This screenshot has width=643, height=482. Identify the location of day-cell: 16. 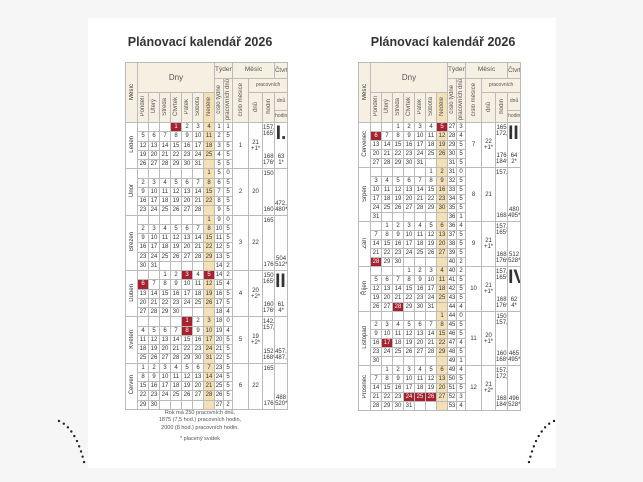
(143, 201).